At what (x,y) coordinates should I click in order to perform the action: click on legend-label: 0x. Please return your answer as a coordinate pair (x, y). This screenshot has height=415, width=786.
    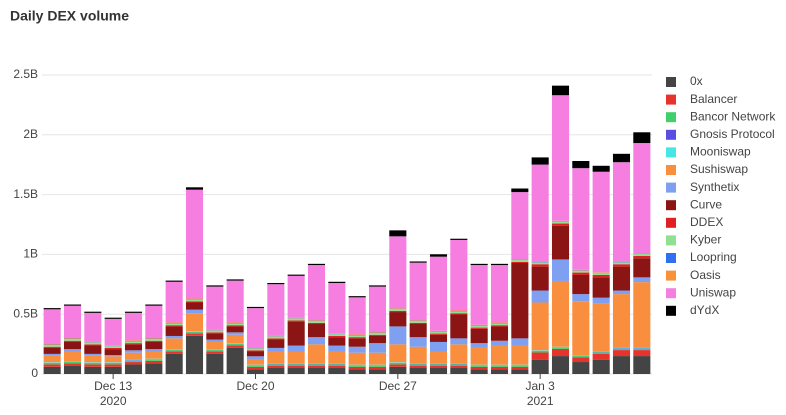
    Looking at the image, I should click on (696, 81).